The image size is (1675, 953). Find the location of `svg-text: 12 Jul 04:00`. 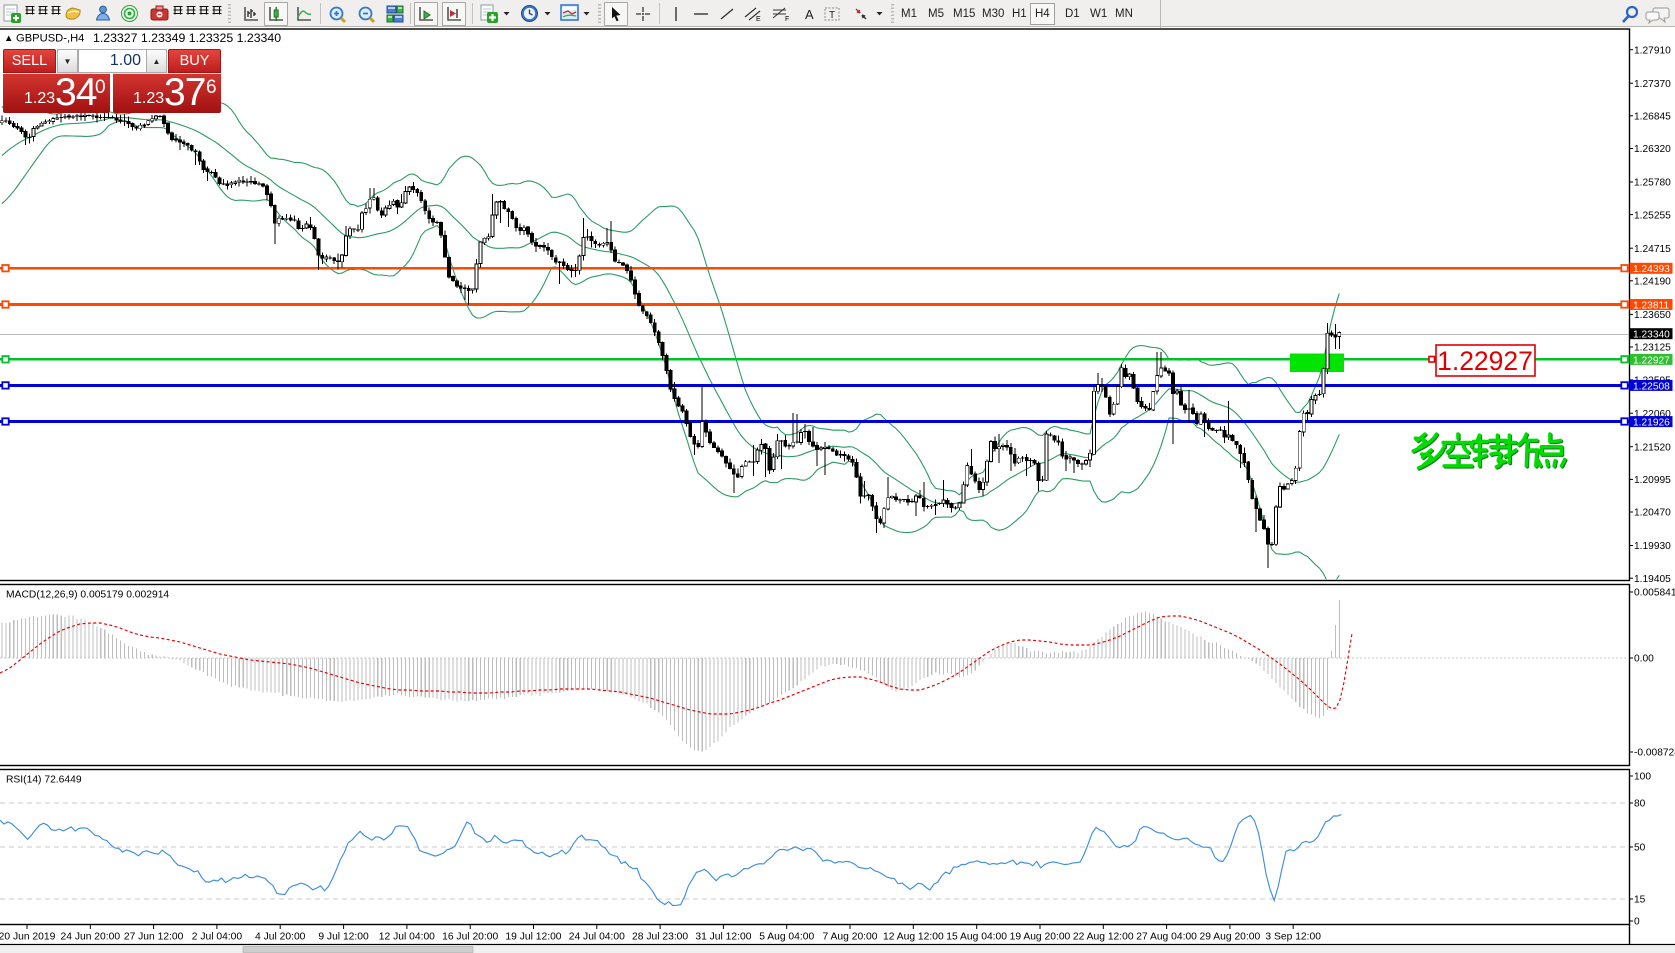

svg-text: 12 Jul 04:00 is located at coordinates (407, 937).